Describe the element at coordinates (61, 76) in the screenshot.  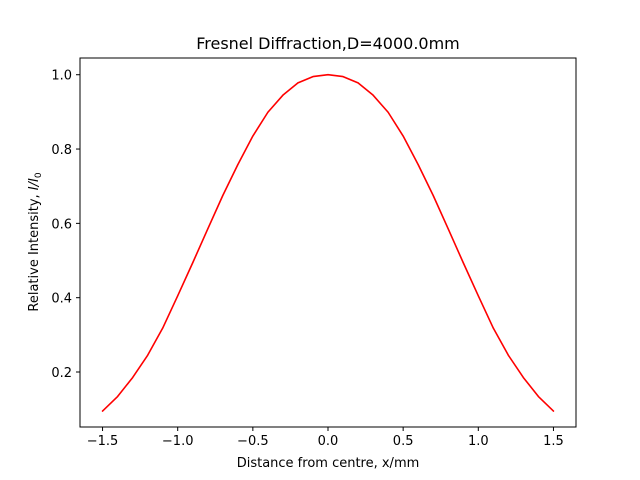
I see `y-tick-label: 1.0` at that location.